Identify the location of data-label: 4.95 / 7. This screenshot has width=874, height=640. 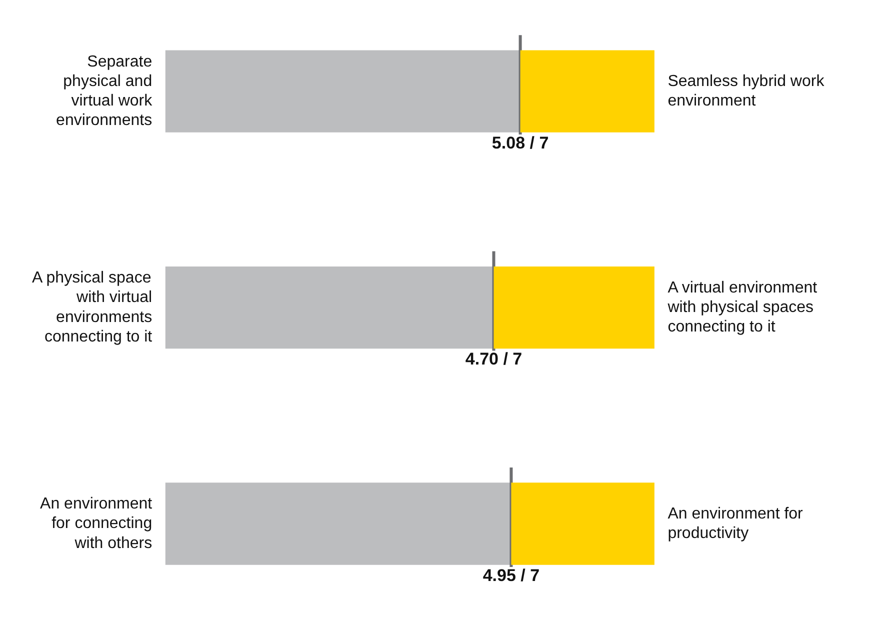
(511, 575).